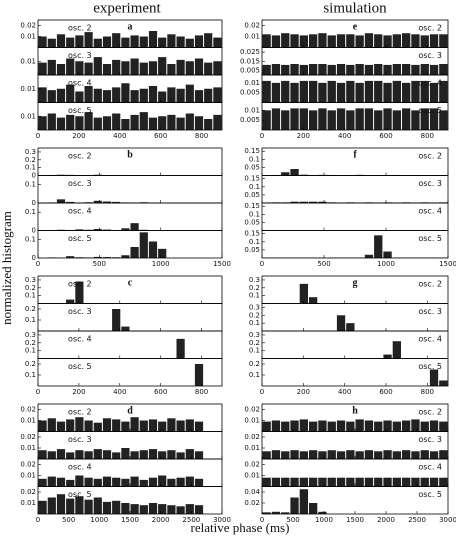 This screenshot has height=536, width=456. I want to click on series-label: osc. 4, so click(430, 339).